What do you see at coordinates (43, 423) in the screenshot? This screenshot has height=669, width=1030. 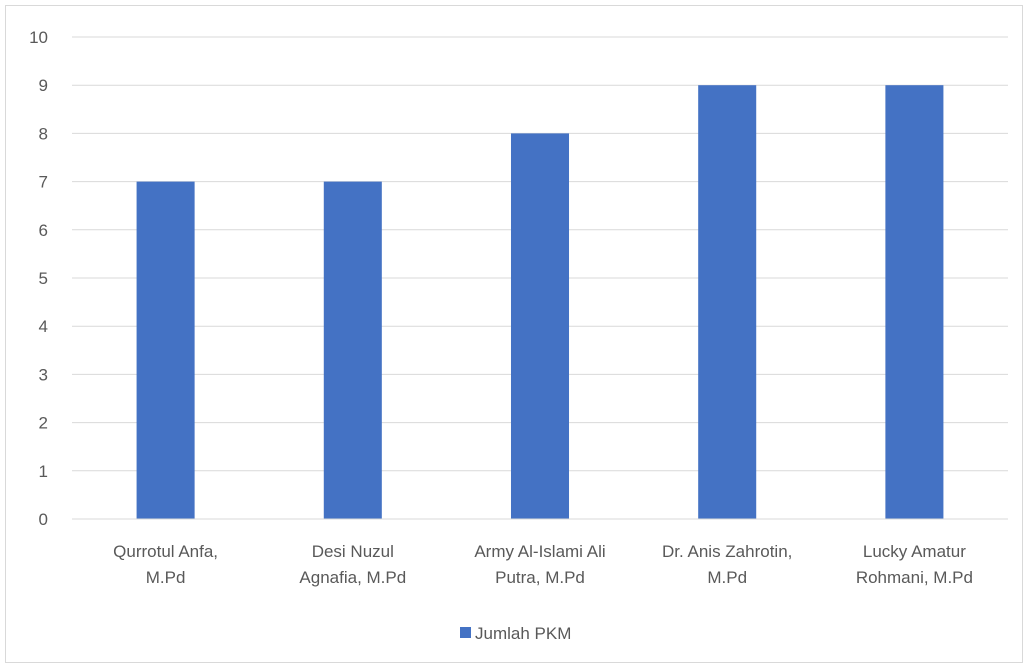 I see `y-tick-label: 2` at bounding box center [43, 423].